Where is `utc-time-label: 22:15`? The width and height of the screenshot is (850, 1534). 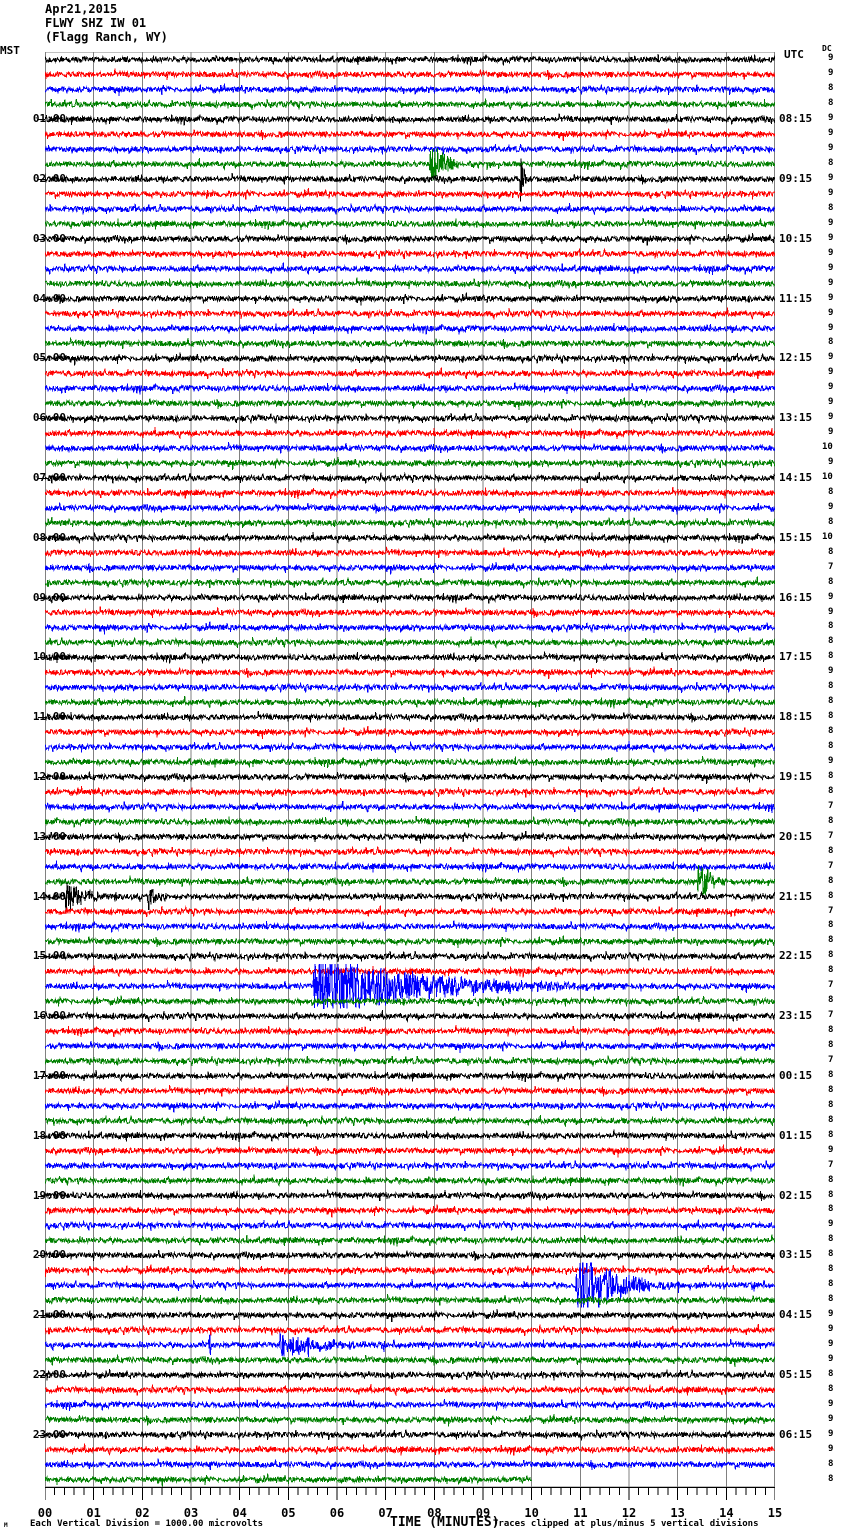
utc-time-label: 22:15 is located at coordinates (796, 956).